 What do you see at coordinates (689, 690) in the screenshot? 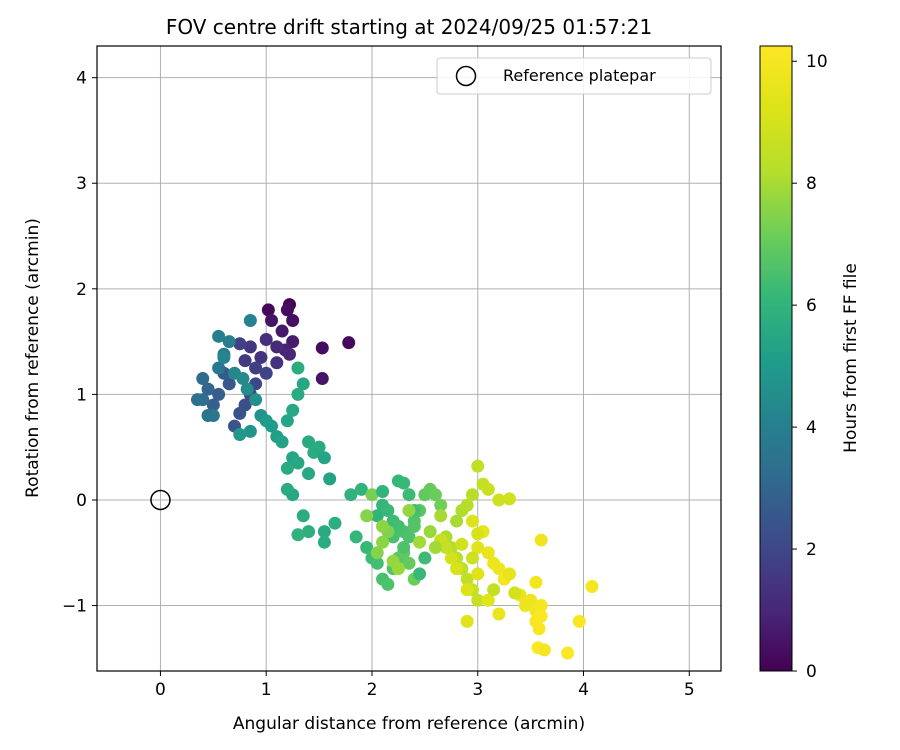
I see `x-tick-label: 5` at bounding box center [689, 690].